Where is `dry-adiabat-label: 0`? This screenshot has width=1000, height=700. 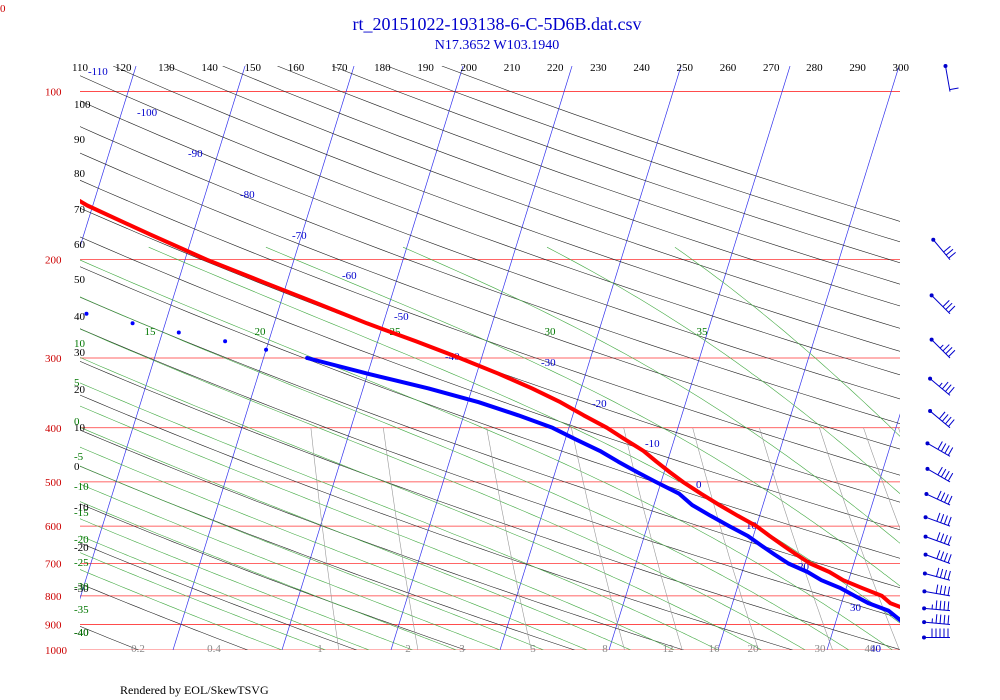
dry-adiabat-label: 0 is located at coordinates (77, 467).